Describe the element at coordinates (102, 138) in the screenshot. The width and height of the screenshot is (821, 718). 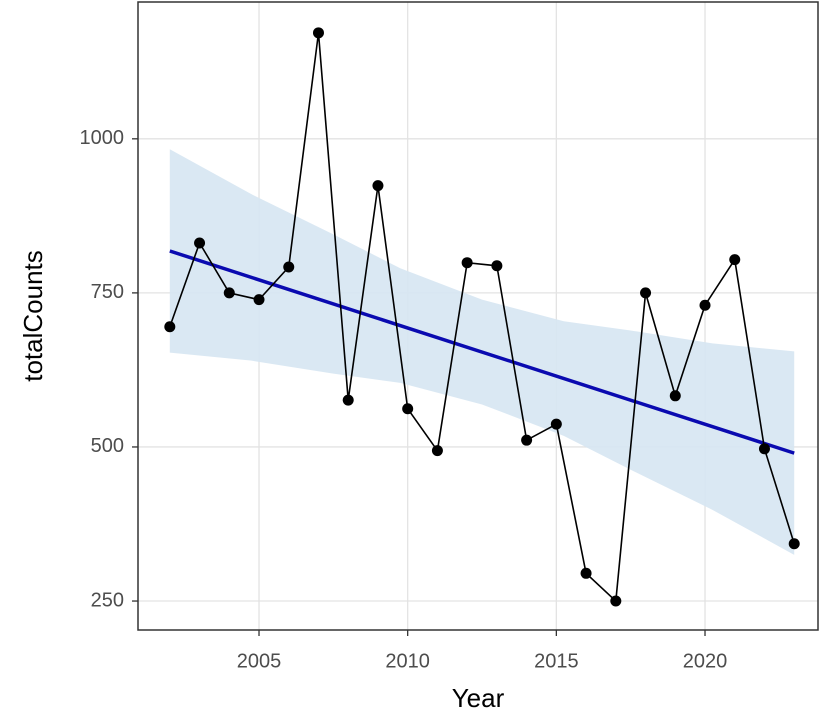
I see `y-tick-label: 1000` at that location.